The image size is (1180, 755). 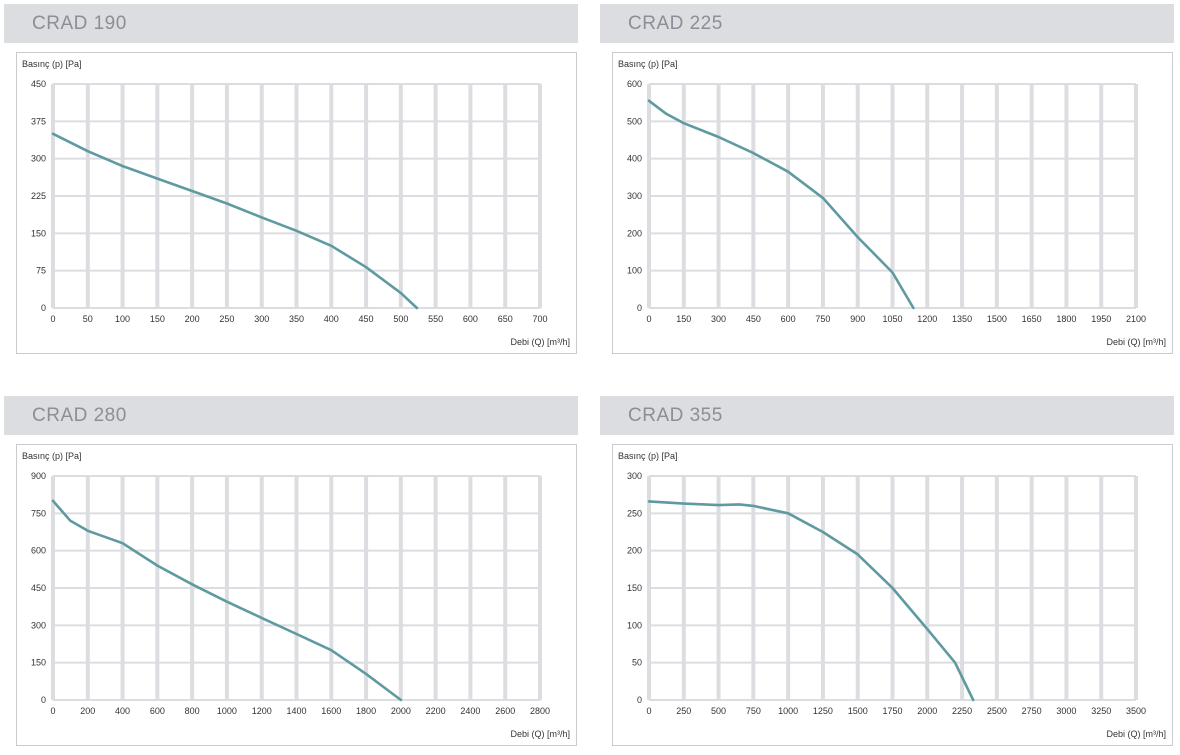 I want to click on x-tick-label: 1650, so click(x=1032, y=319).